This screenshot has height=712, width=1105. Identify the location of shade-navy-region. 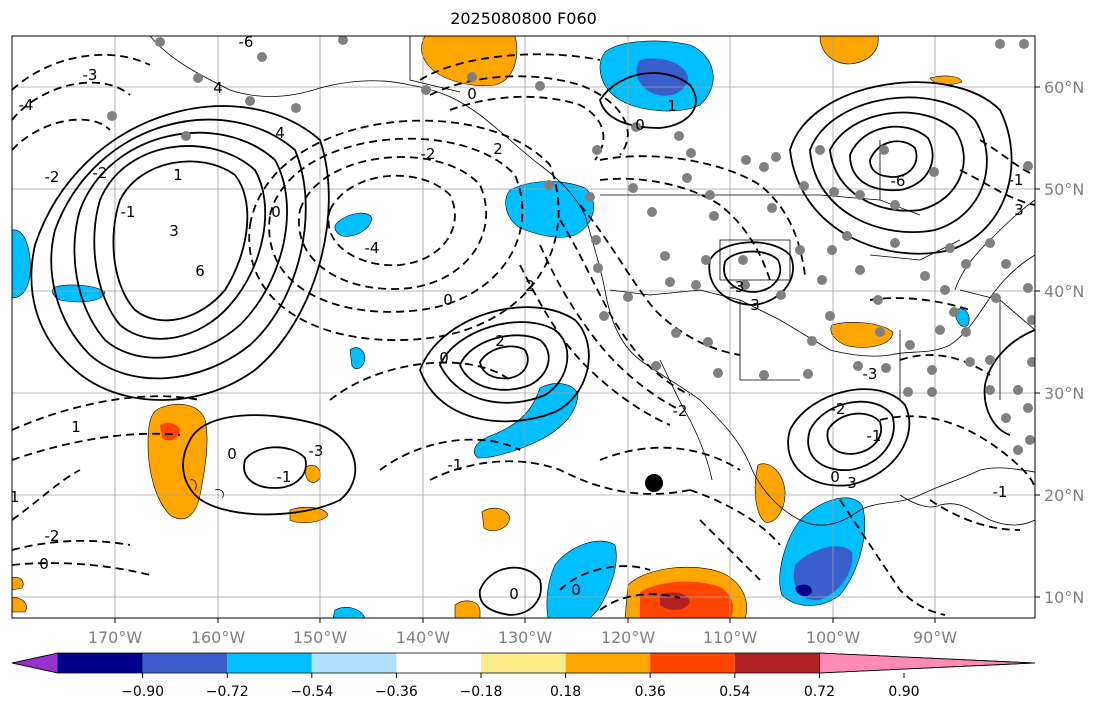
(803, 590).